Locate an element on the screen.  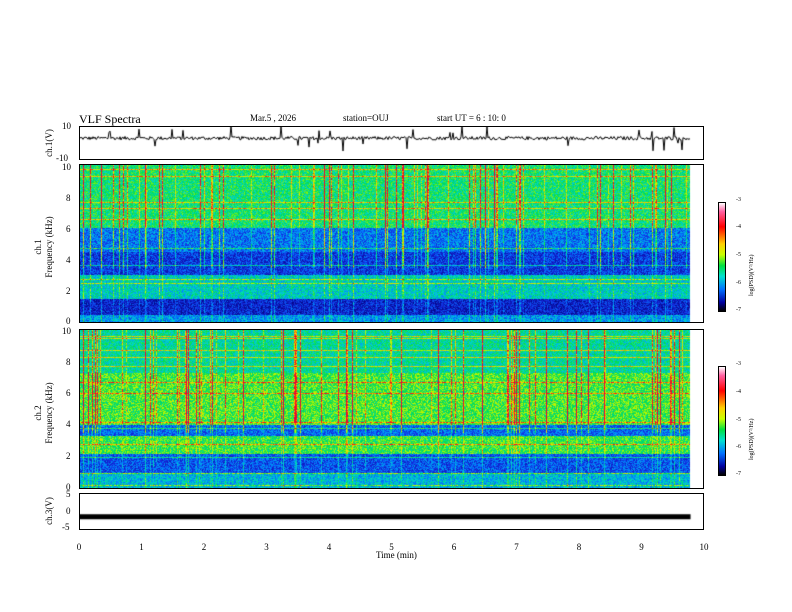
ch2-colorbar is located at coordinates (722, 421).